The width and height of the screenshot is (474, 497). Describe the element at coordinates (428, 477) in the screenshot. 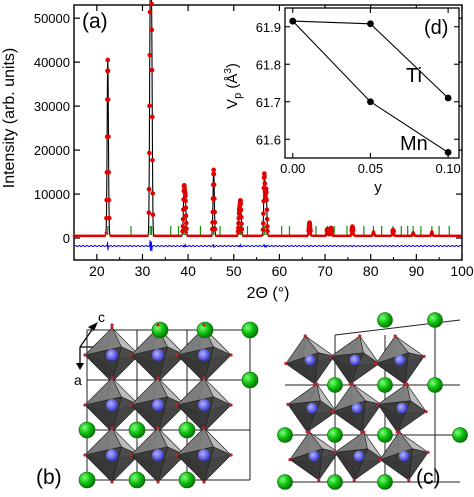

I see `panel-c-label: (c)` at that location.